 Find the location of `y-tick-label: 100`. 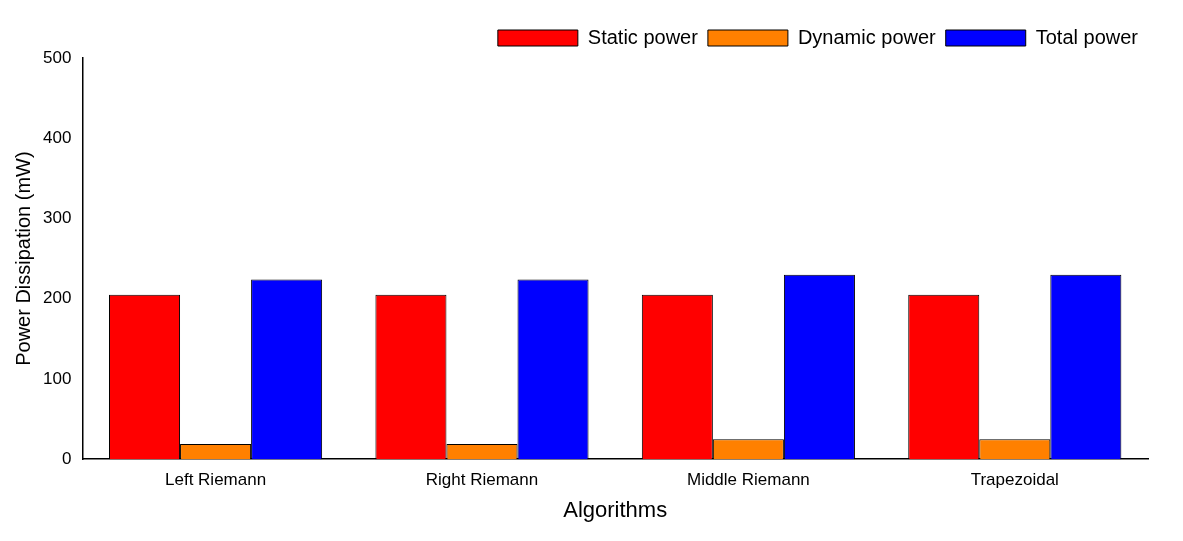

y-tick-label: 100 is located at coordinates (57, 378).